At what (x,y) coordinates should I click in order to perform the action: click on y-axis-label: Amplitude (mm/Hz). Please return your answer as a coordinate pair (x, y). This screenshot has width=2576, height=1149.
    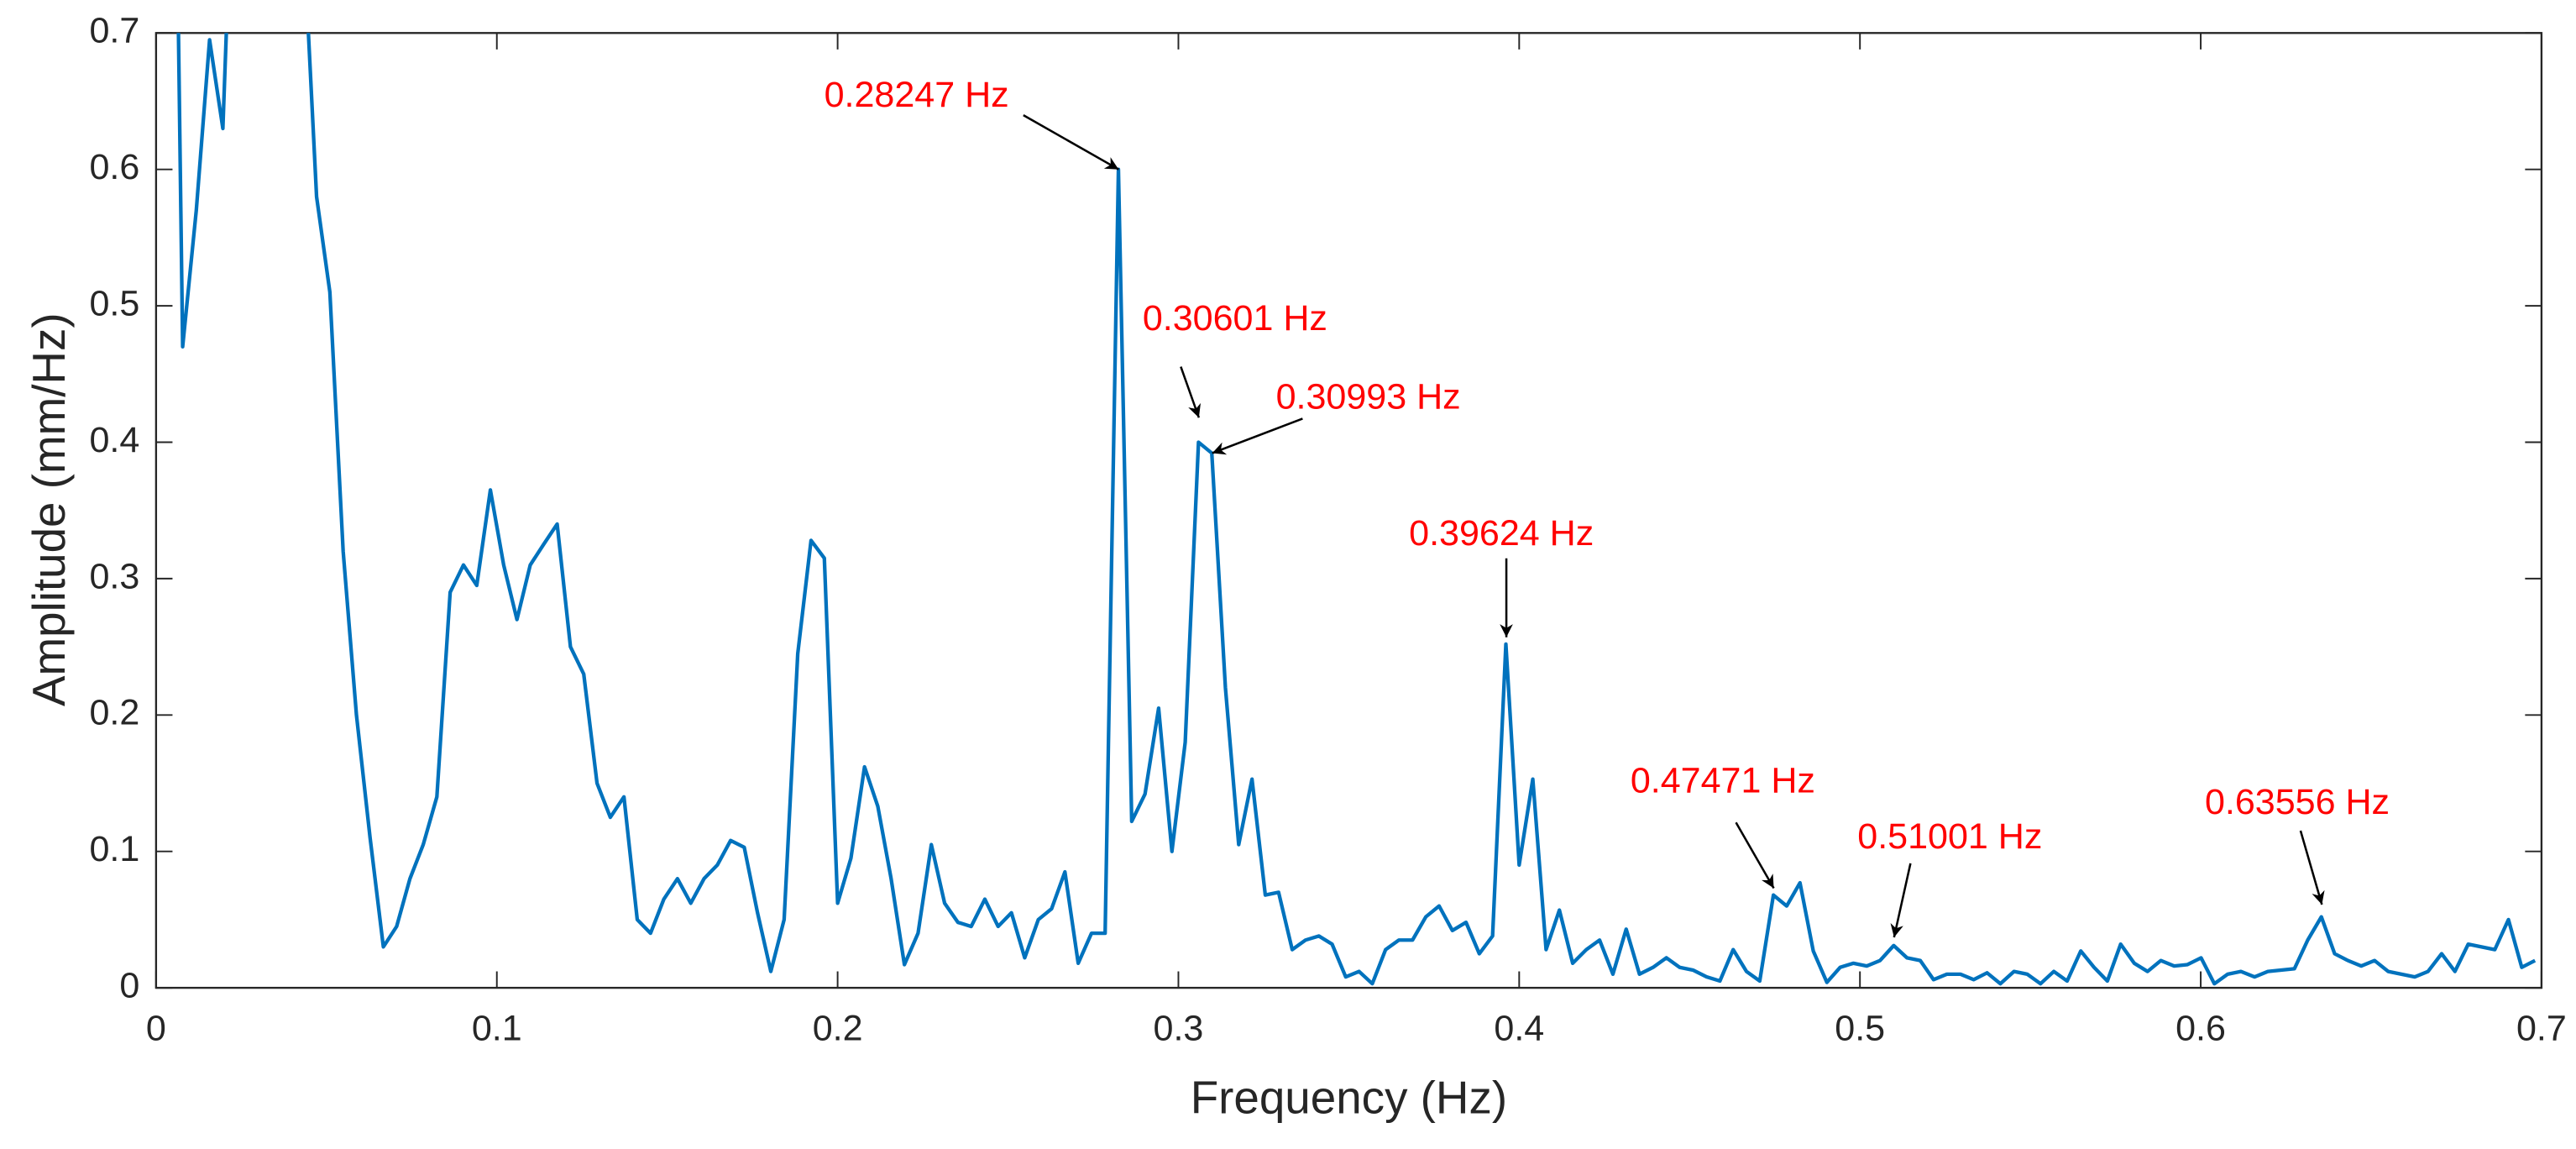
    Looking at the image, I should click on (49, 509).